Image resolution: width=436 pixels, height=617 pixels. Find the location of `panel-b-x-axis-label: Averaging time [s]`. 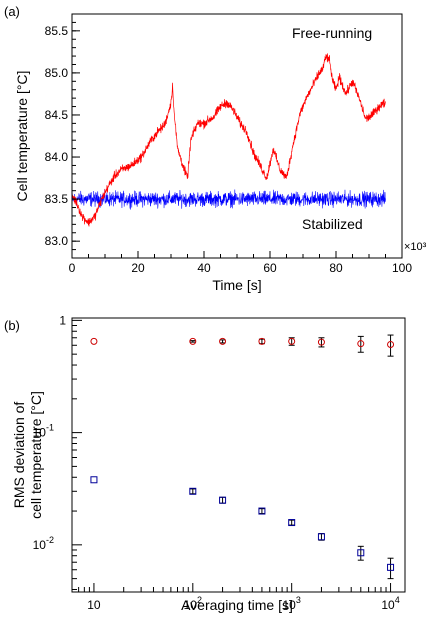

panel-b-x-axis-label: Averaging time [s] is located at coordinates (237, 605).